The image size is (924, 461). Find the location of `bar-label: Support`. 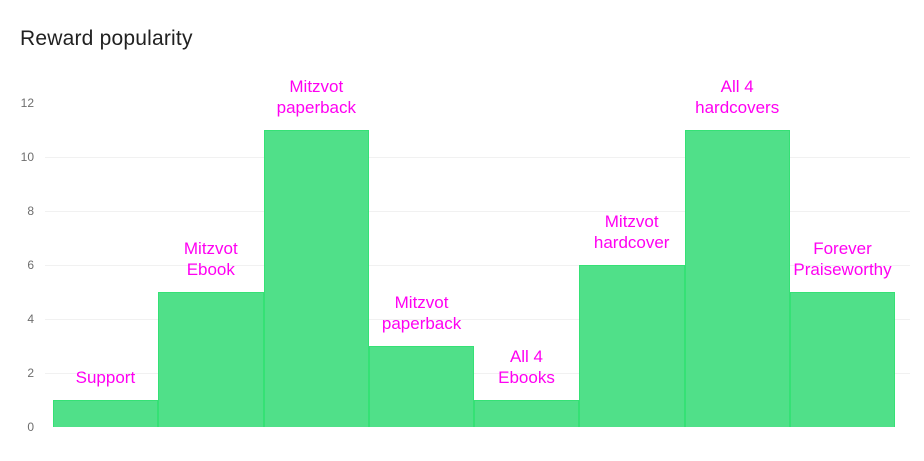

bar-label: Support is located at coordinates (106, 377).